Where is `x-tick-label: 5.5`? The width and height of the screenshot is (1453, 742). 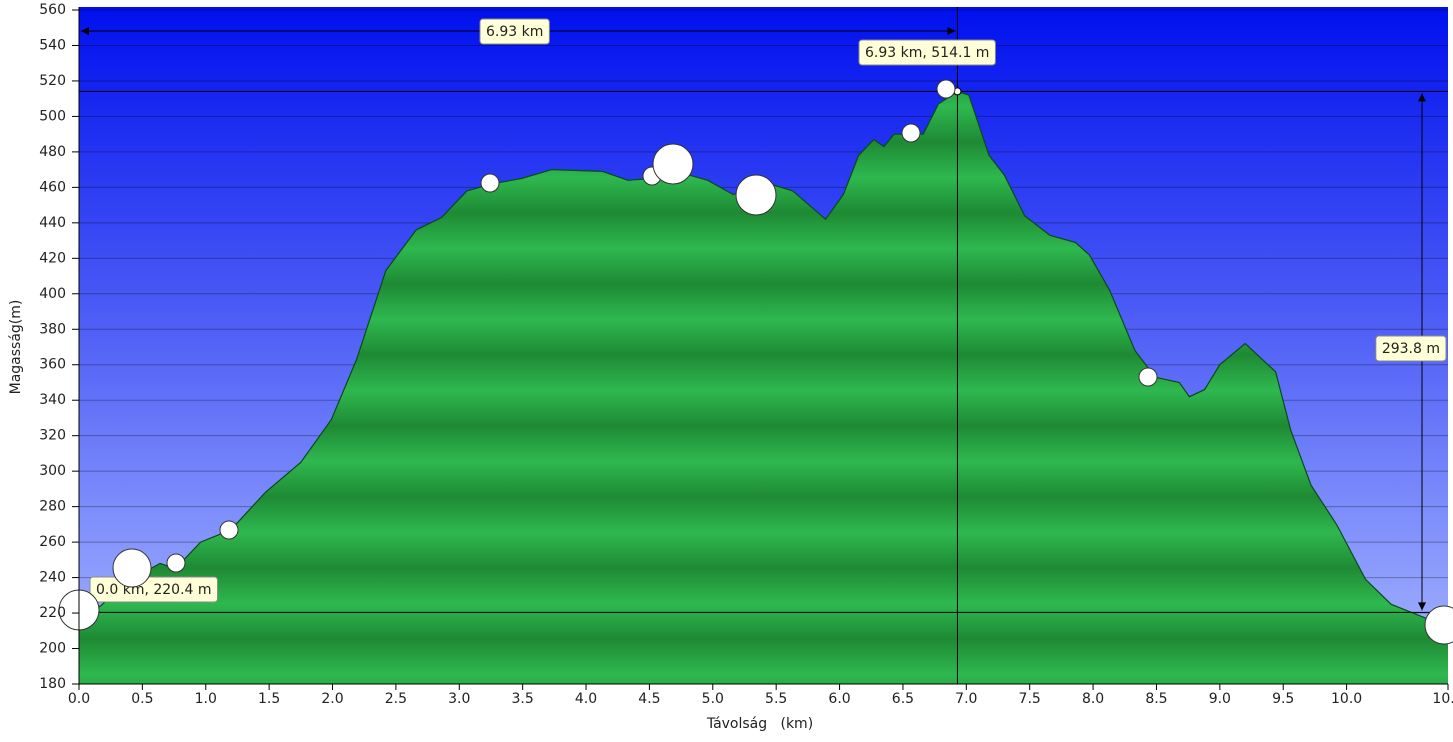 x-tick-label: 5.5 is located at coordinates (776, 699).